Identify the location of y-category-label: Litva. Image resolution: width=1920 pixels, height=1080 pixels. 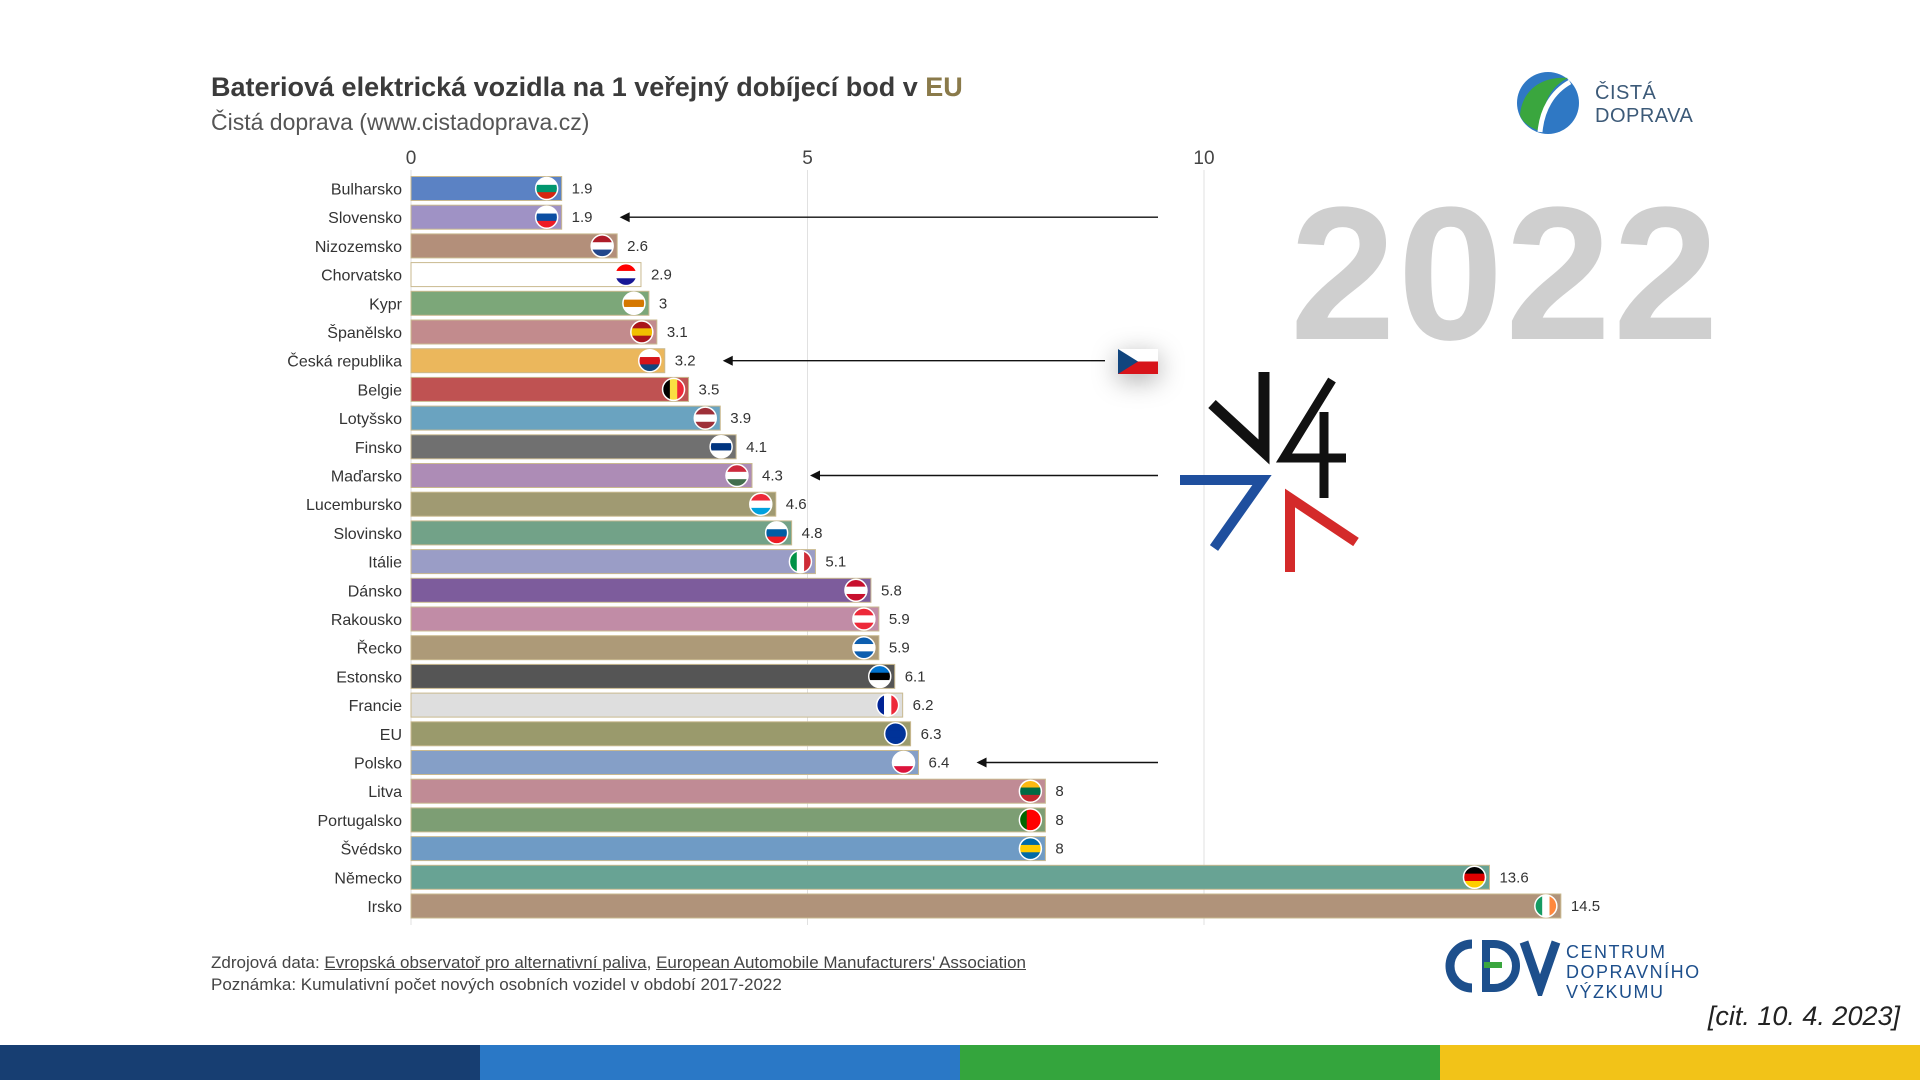
(385, 792).